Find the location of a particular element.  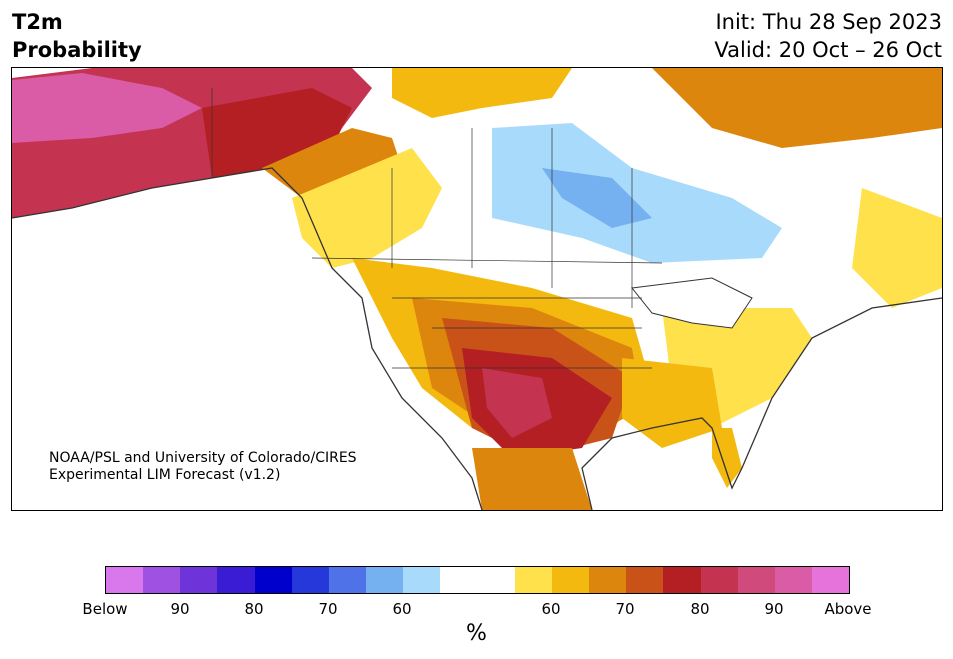

title-variable: T2m is located at coordinates (37, 22).